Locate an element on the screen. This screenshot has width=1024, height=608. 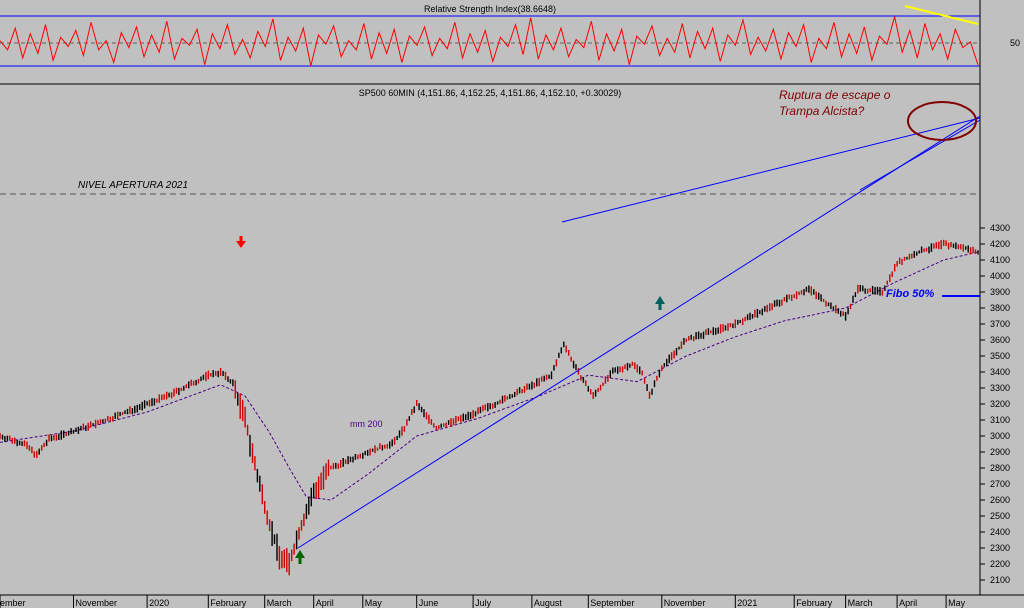
price-tick-label: 3200 is located at coordinates (1000, 404).